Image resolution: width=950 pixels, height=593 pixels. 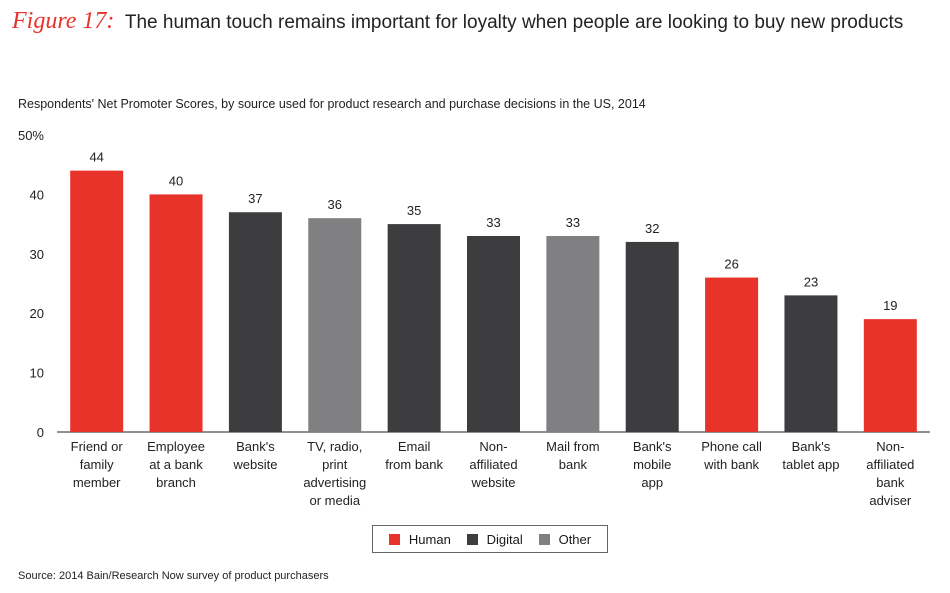 What do you see at coordinates (31, 135) in the screenshot?
I see `y-tick-label: 50%` at bounding box center [31, 135].